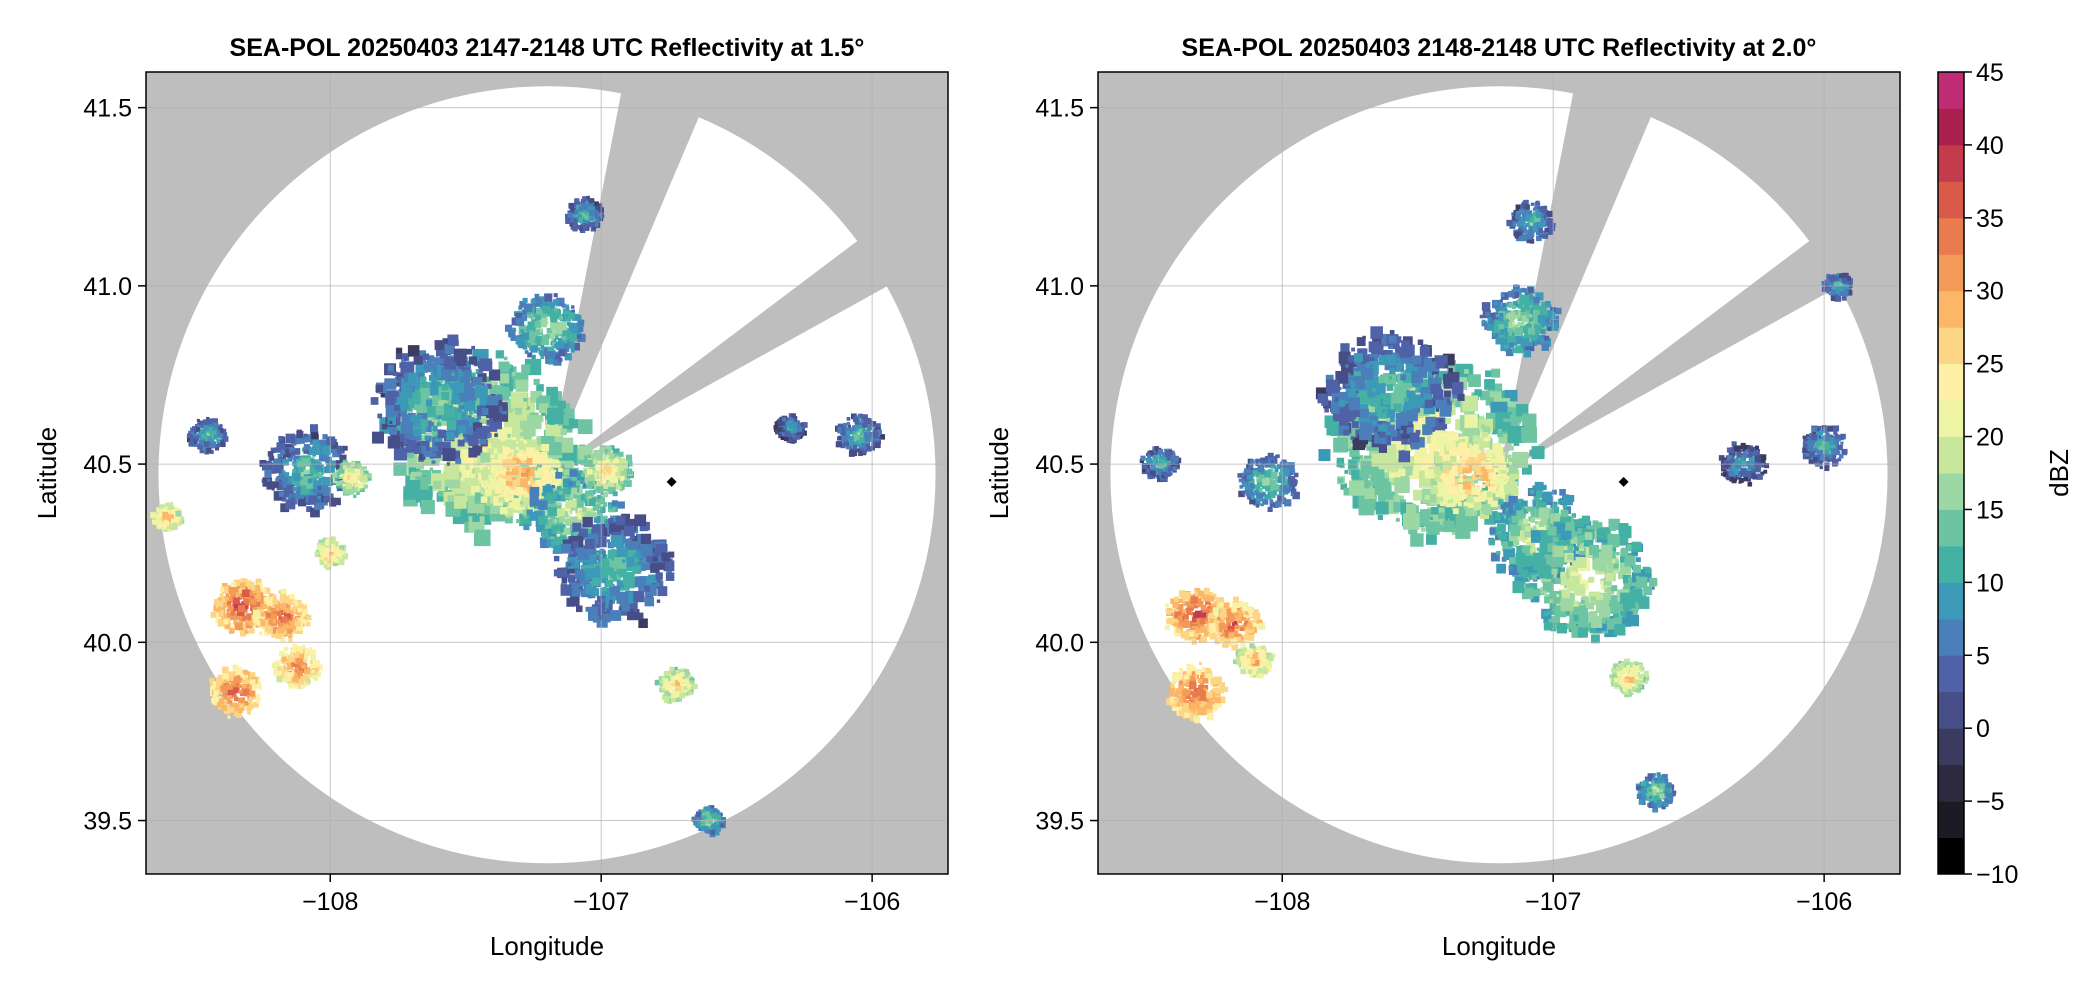 The width and height of the screenshot is (2096, 990). What do you see at coordinates (107, 465) in the screenshot?
I see `left-y-tick-label: 40.5` at bounding box center [107, 465].